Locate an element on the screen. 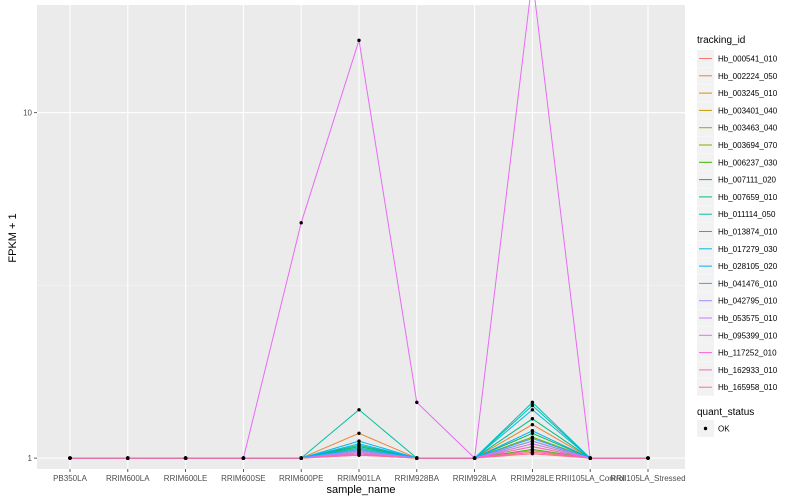 The image size is (800, 500). x-tick-label: RRII105LA_Stressed is located at coordinates (647, 478).